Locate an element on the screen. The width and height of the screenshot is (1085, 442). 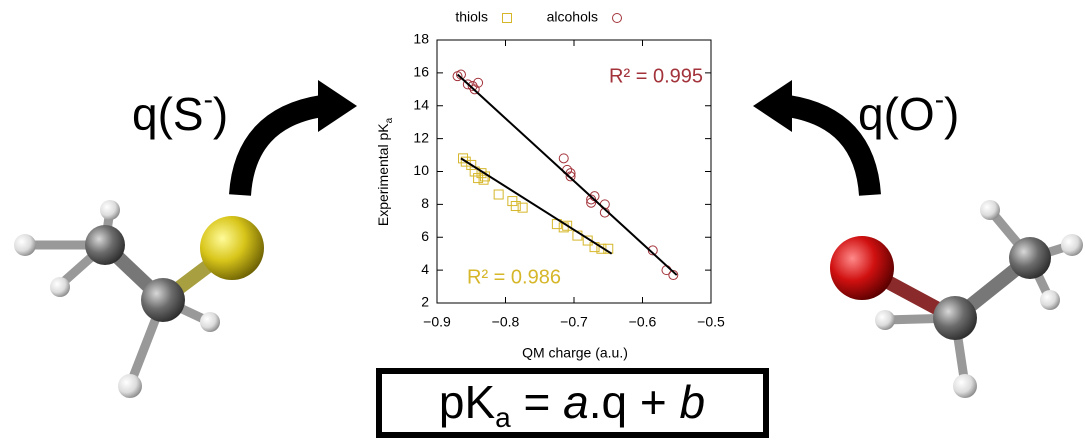
formula-box is located at coordinates (572, 403).